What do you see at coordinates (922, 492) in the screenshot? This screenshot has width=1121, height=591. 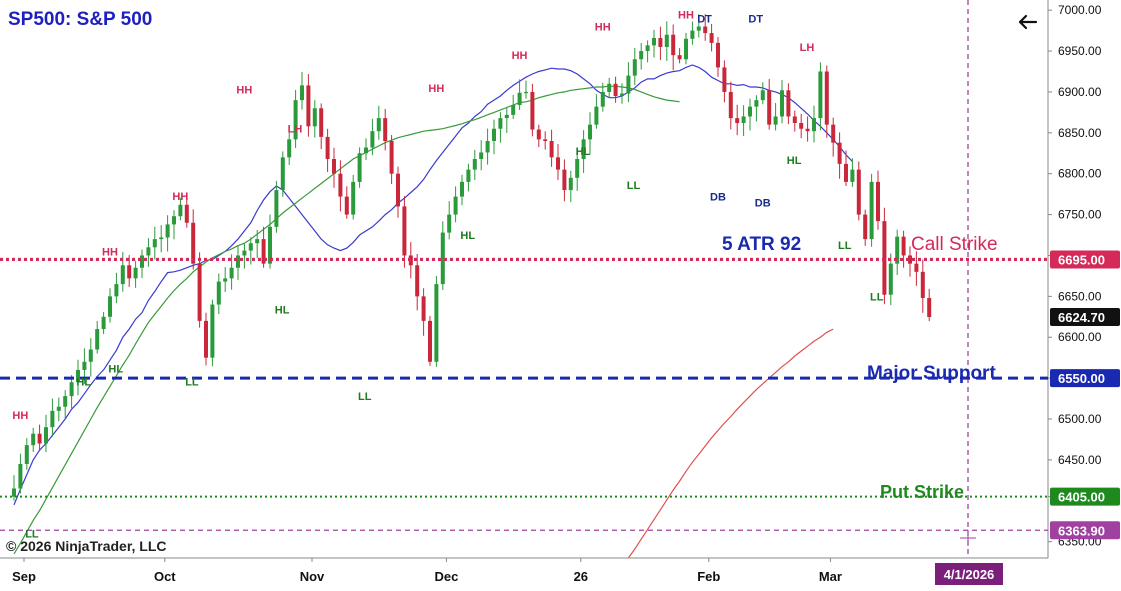 I see `put-strike-label: Put Strike` at bounding box center [922, 492].